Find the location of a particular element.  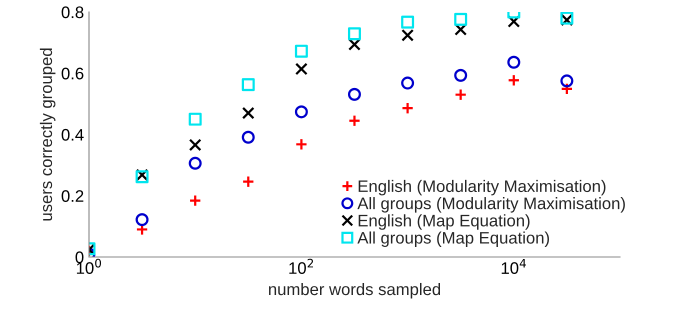

legend-label: All groups (Map Equation) is located at coordinates (453, 239).